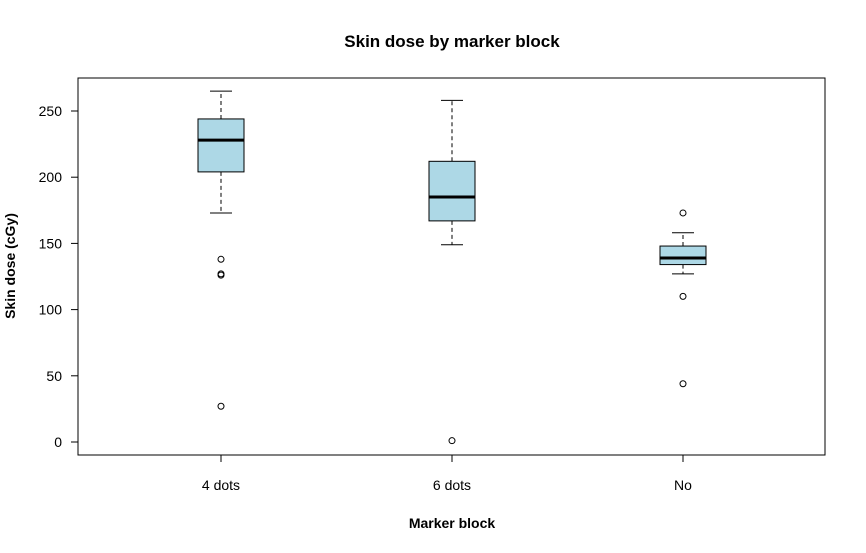  Describe the element at coordinates (58, 442) in the screenshot. I see `y-tick-label: 0` at that location.